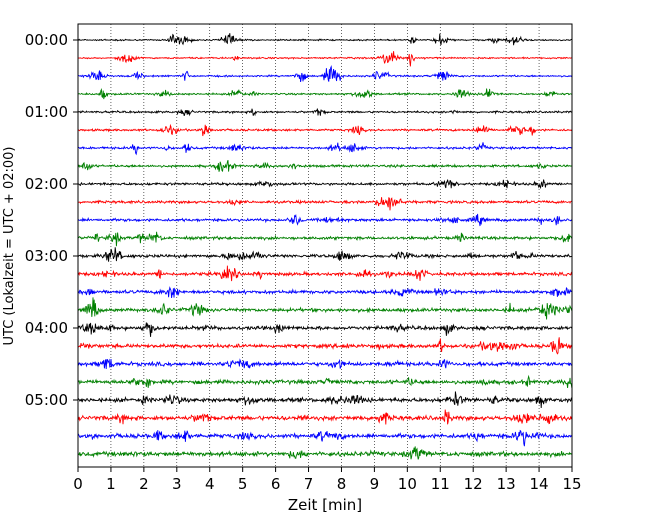 The height and width of the screenshot is (520, 650). I want to click on y-axis-label: UTC (Lokalzeit = UTC + 02:00), so click(9, 246).